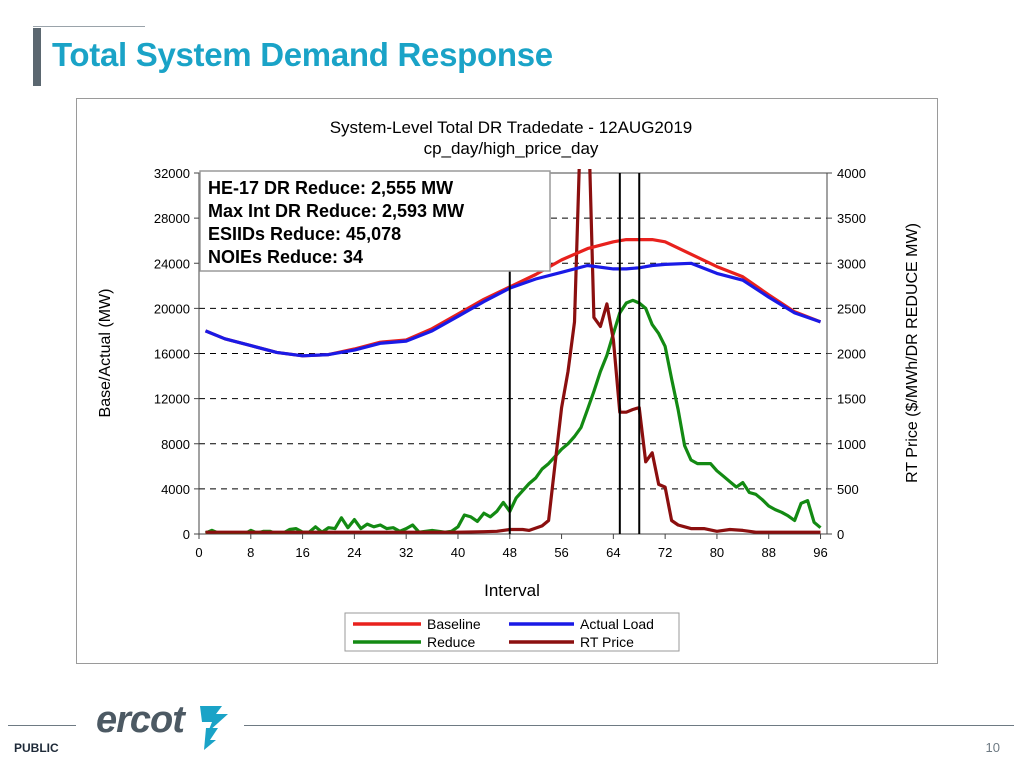 The image size is (1024, 768). Describe the element at coordinates (665, 552) in the screenshot. I see `x-tick-label-9: 72` at that location.